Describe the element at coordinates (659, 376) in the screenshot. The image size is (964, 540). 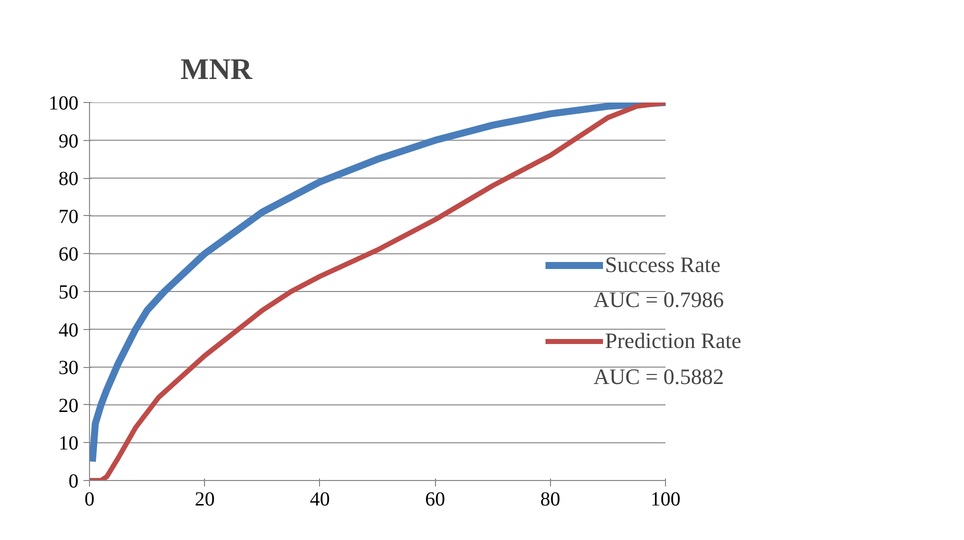
I see `annotation: AUC = 0.5882` at that location.